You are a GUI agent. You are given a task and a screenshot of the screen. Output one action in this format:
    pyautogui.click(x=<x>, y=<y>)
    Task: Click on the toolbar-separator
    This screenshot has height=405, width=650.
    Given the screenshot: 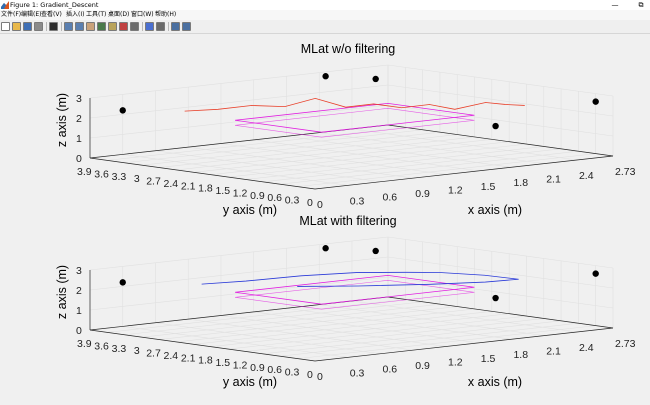 What is the action you would take?
    pyautogui.click(x=168, y=26)
    